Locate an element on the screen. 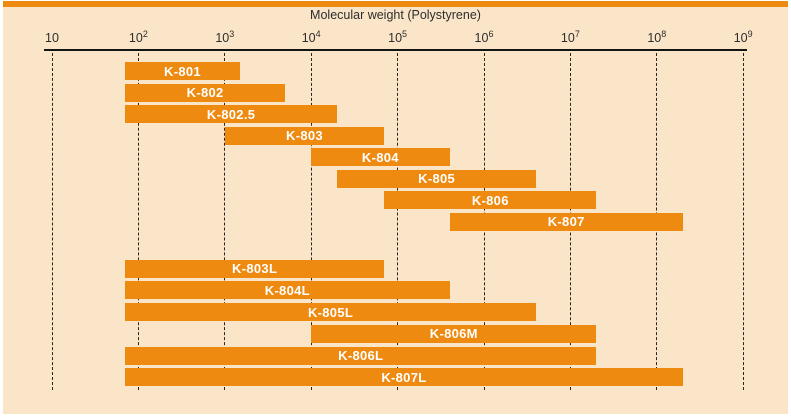 Image resolution: width=791 pixels, height=416 pixels. range-bar-K-803: K-803 is located at coordinates (304, 135).